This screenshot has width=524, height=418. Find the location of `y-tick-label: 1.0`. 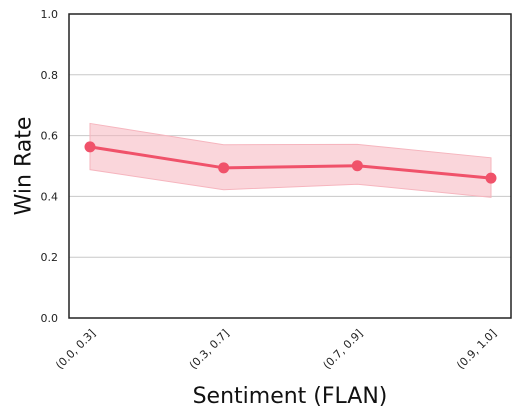

y-tick-label: 1.0 is located at coordinates (50, 14).